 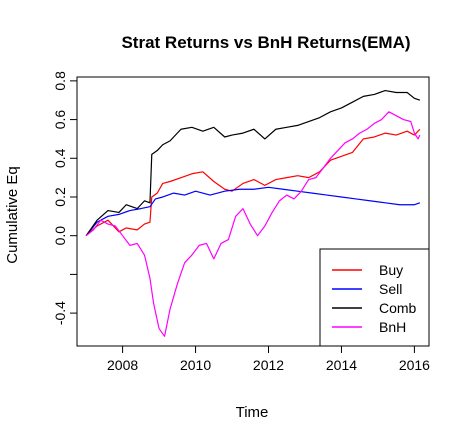 I want to click on y-tick-label: 0.8, so click(x=60, y=81).